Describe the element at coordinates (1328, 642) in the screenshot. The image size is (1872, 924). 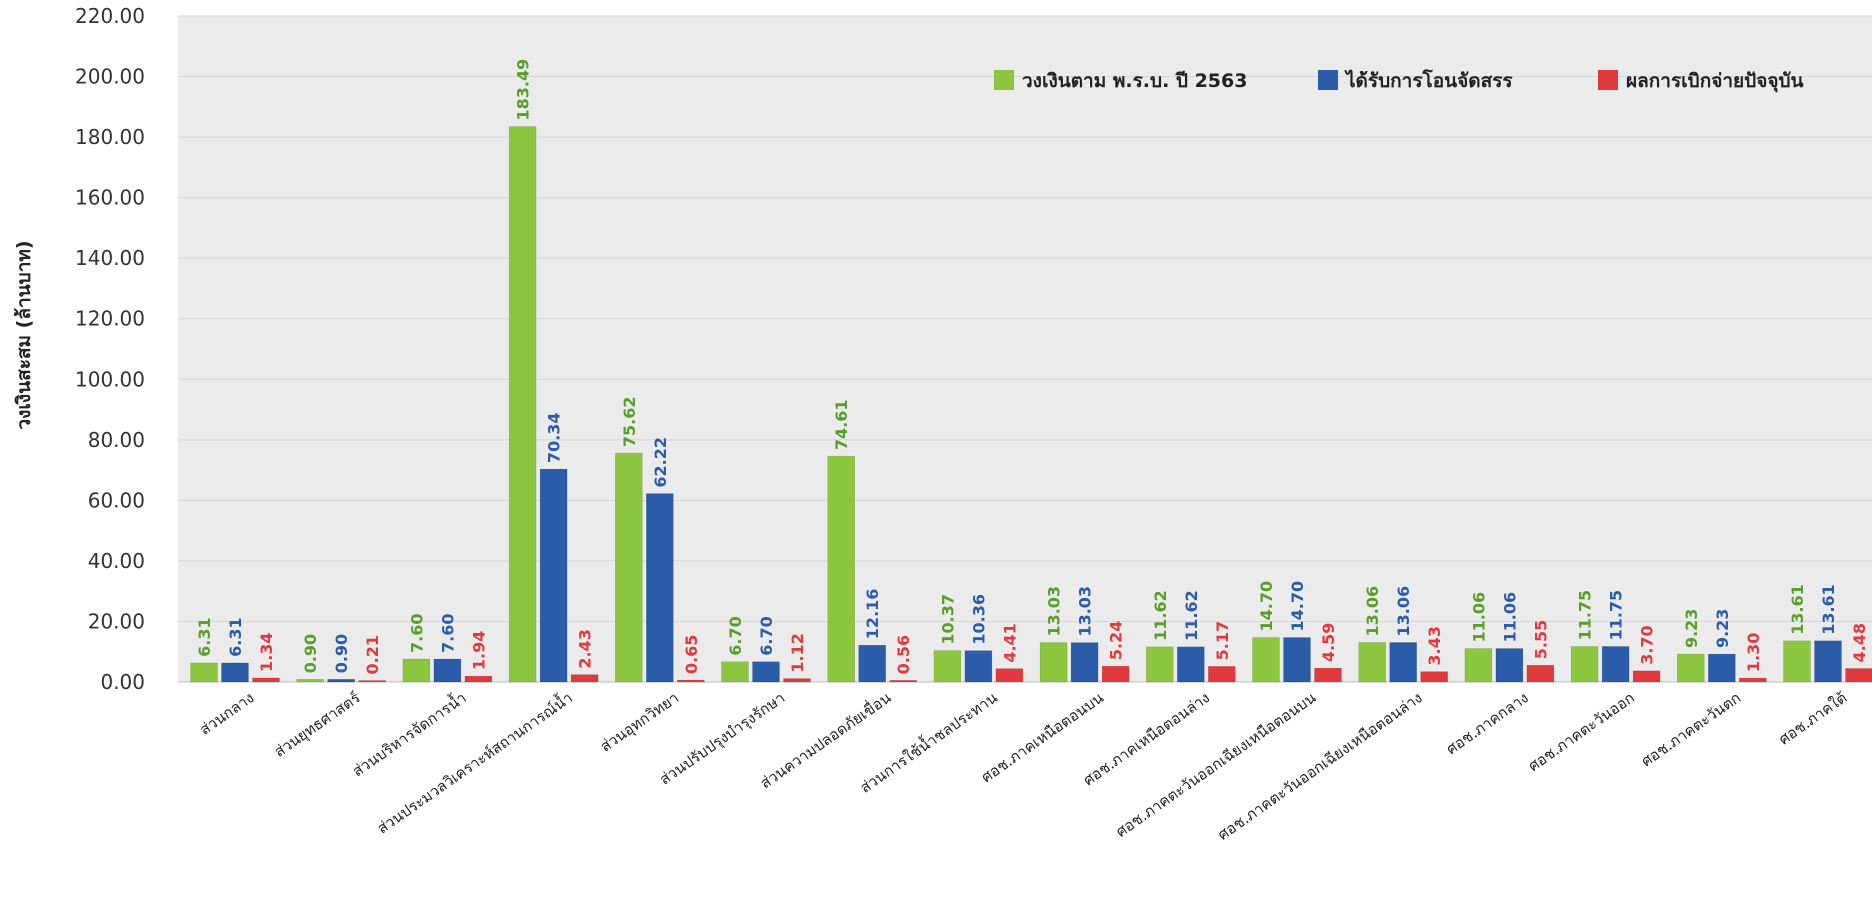
I see `data-label: 4.59` at that location.